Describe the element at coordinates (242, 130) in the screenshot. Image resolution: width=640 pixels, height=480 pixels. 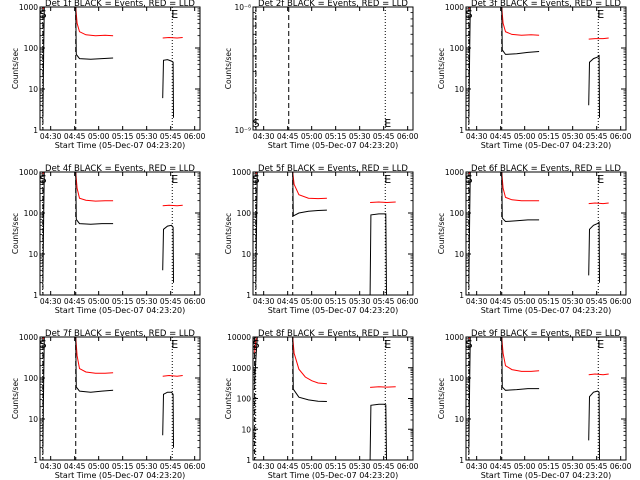
I see `y-tick-label: 10⁻⁹` at that location.